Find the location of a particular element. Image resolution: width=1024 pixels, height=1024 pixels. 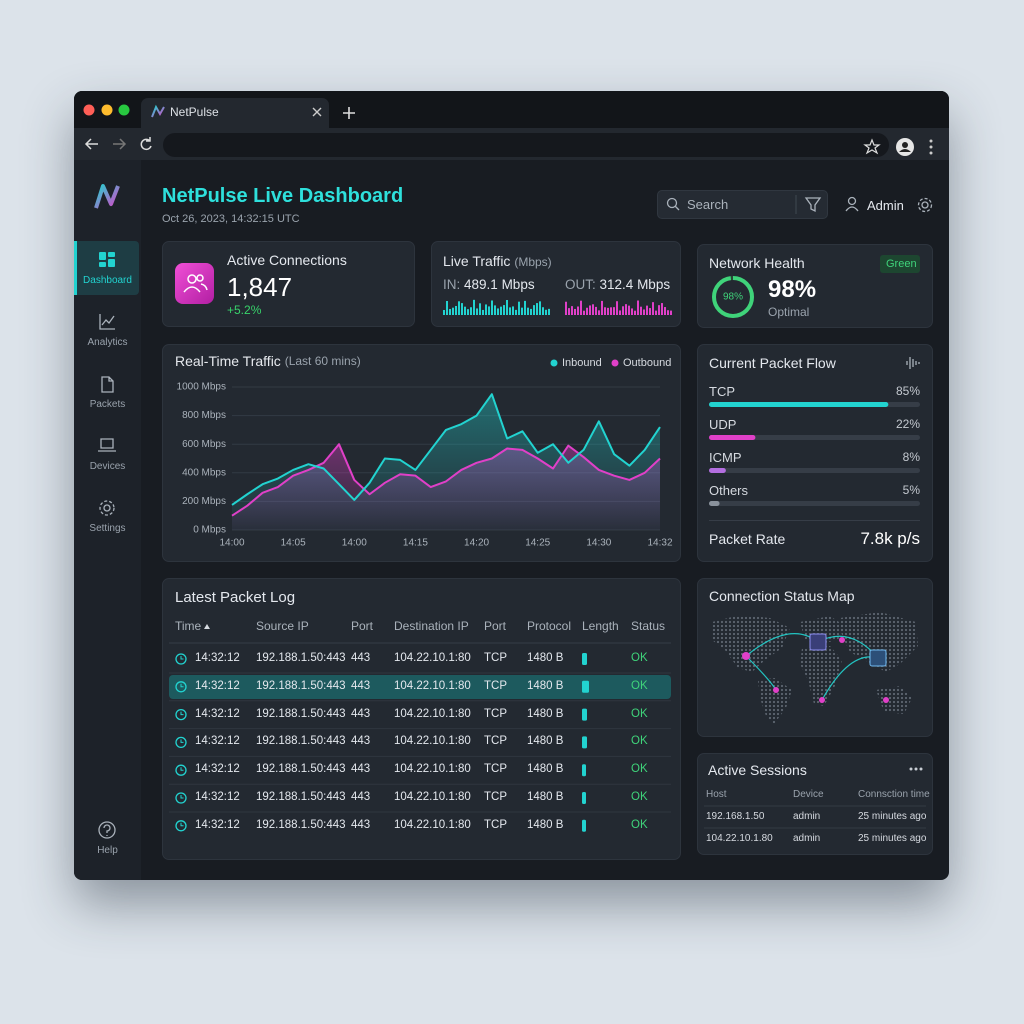

sidebar-active is located at coordinates (106, 268).